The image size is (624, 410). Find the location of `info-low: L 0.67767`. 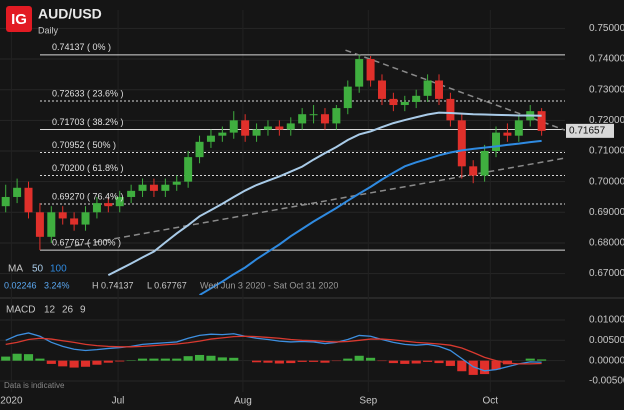

info-low: L 0.67767 is located at coordinates (167, 285).